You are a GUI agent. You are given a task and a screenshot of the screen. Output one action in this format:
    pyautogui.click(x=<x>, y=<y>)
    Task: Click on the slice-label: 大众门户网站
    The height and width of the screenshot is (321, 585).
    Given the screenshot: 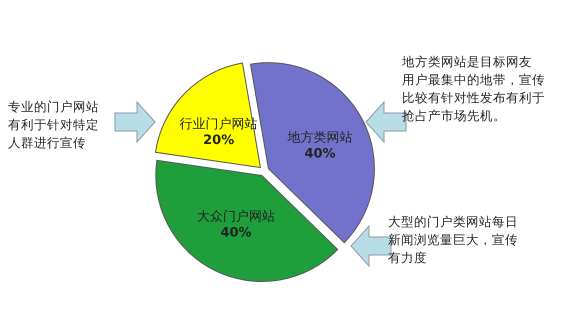 What is the action you would take?
    pyautogui.click(x=235, y=216)
    